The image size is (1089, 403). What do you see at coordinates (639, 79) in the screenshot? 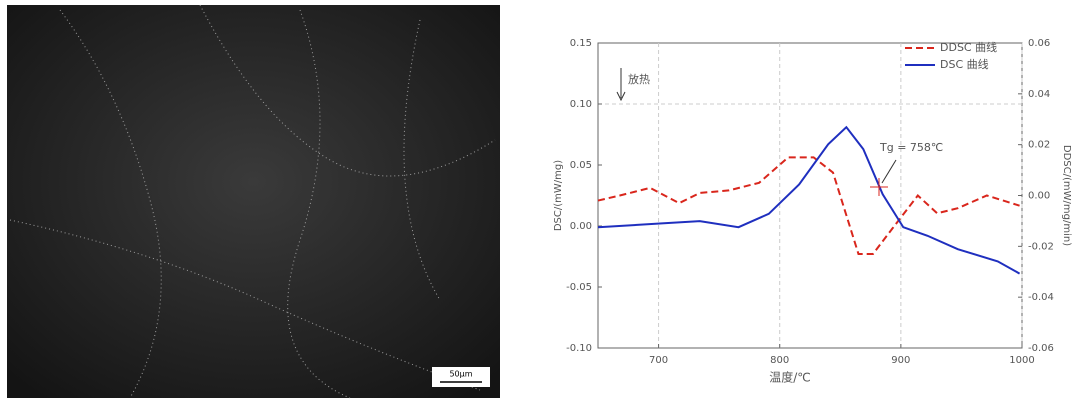
I see `annotation: 放热` at bounding box center [639, 79].